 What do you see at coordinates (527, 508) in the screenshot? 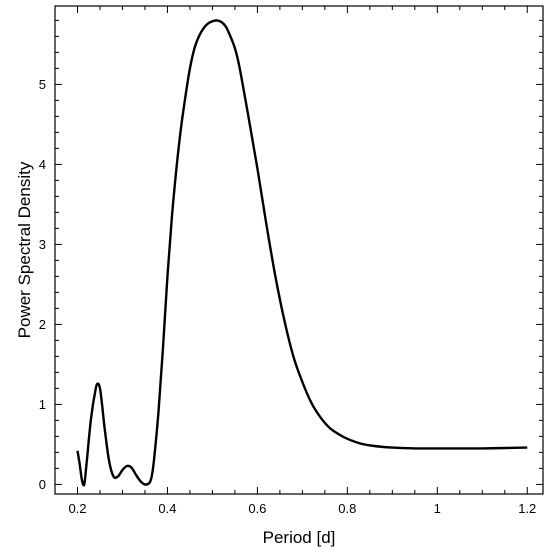
I see `x-tick-label: 1.2` at bounding box center [527, 508].